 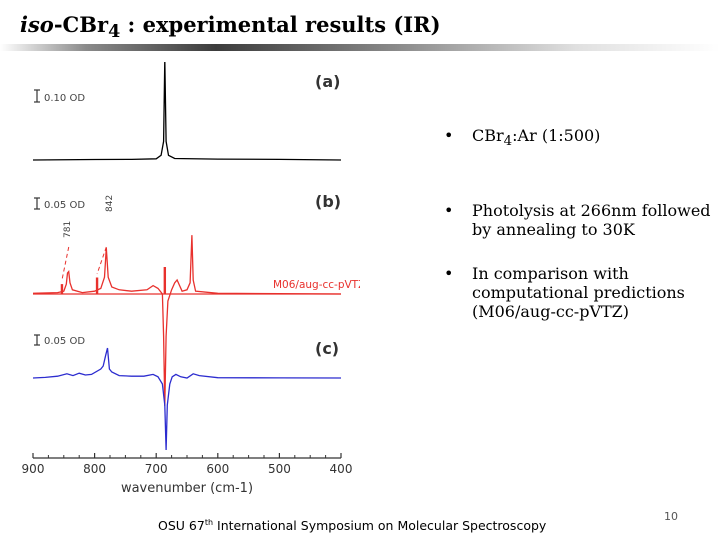 I want to click on spectrum-line-c, so click(x=187, y=399).